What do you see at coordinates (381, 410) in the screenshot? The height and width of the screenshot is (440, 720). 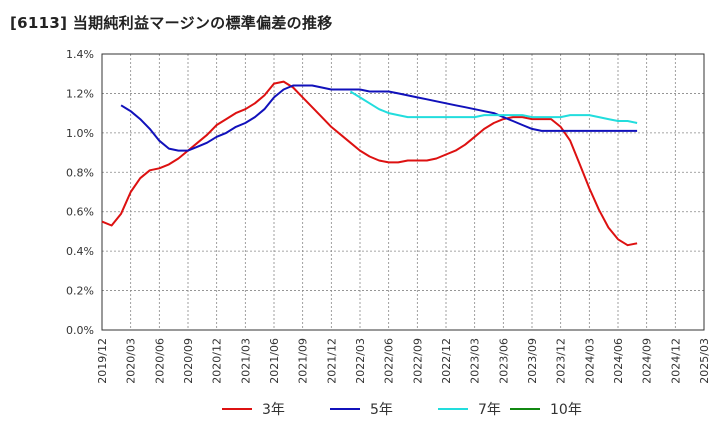 I see `legend-label: 5年` at bounding box center [381, 410].